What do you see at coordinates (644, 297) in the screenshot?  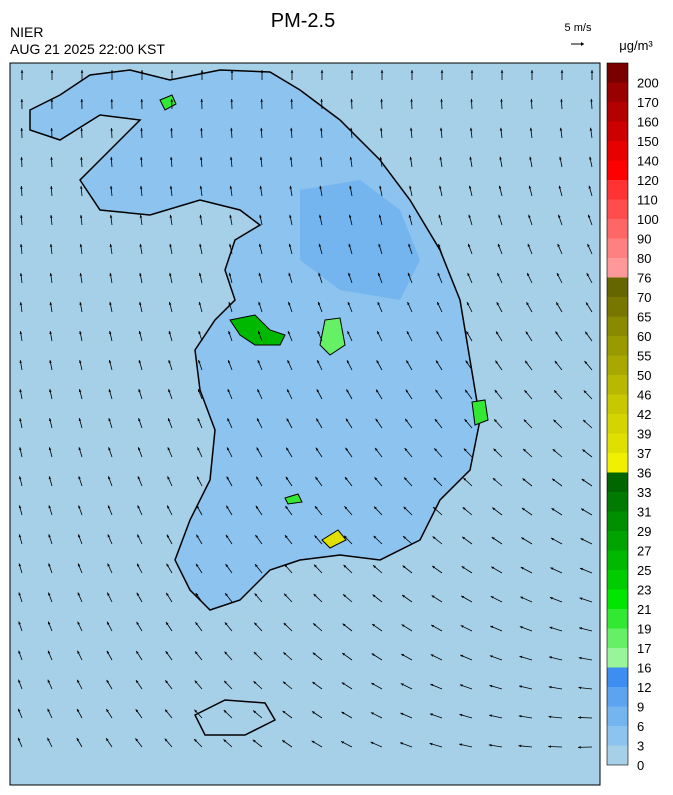 I see `colorbar-label: 70` at bounding box center [644, 297].